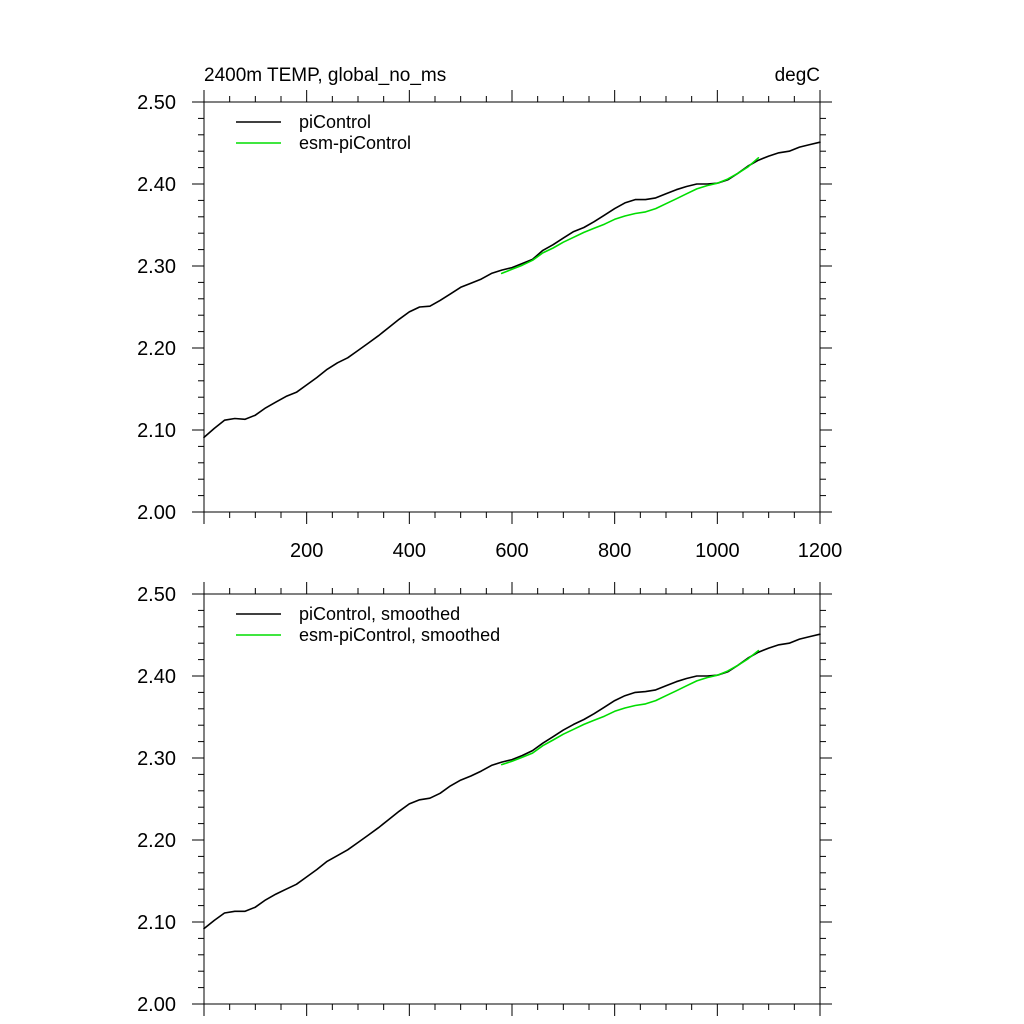 The height and width of the screenshot is (1024, 1024). What do you see at coordinates (355, 143) in the screenshot?
I see `legend-label: esm-piControl` at bounding box center [355, 143].